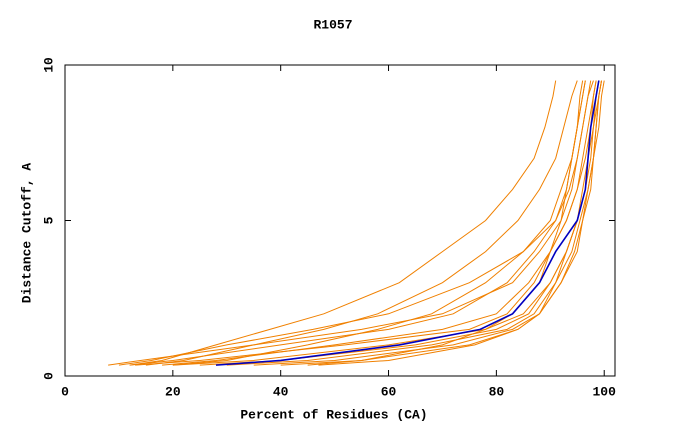 This screenshot has height=440, width=680. I want to click on y-axis-label: Distance Cutoff, A, so click(26, 233).